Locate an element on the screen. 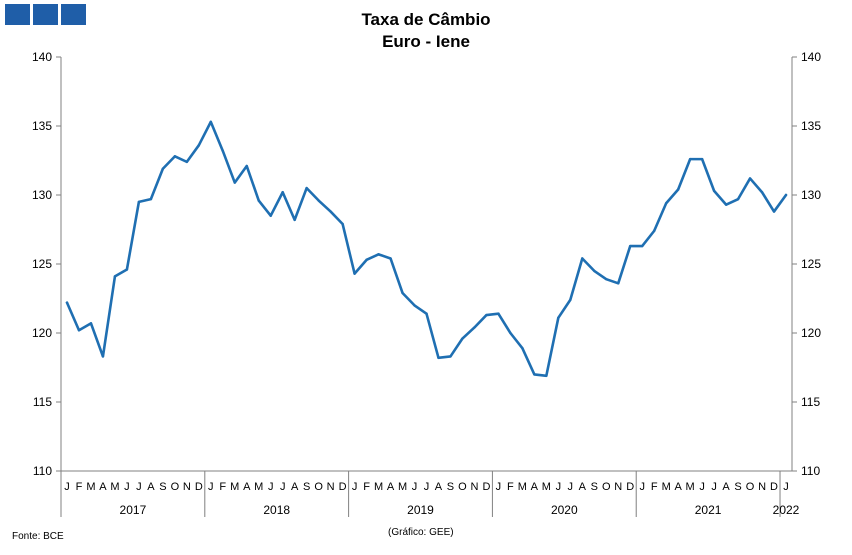 Image resolution: width=852 pixels, height=555 pixels. logo is located at coordinates (45, 14).